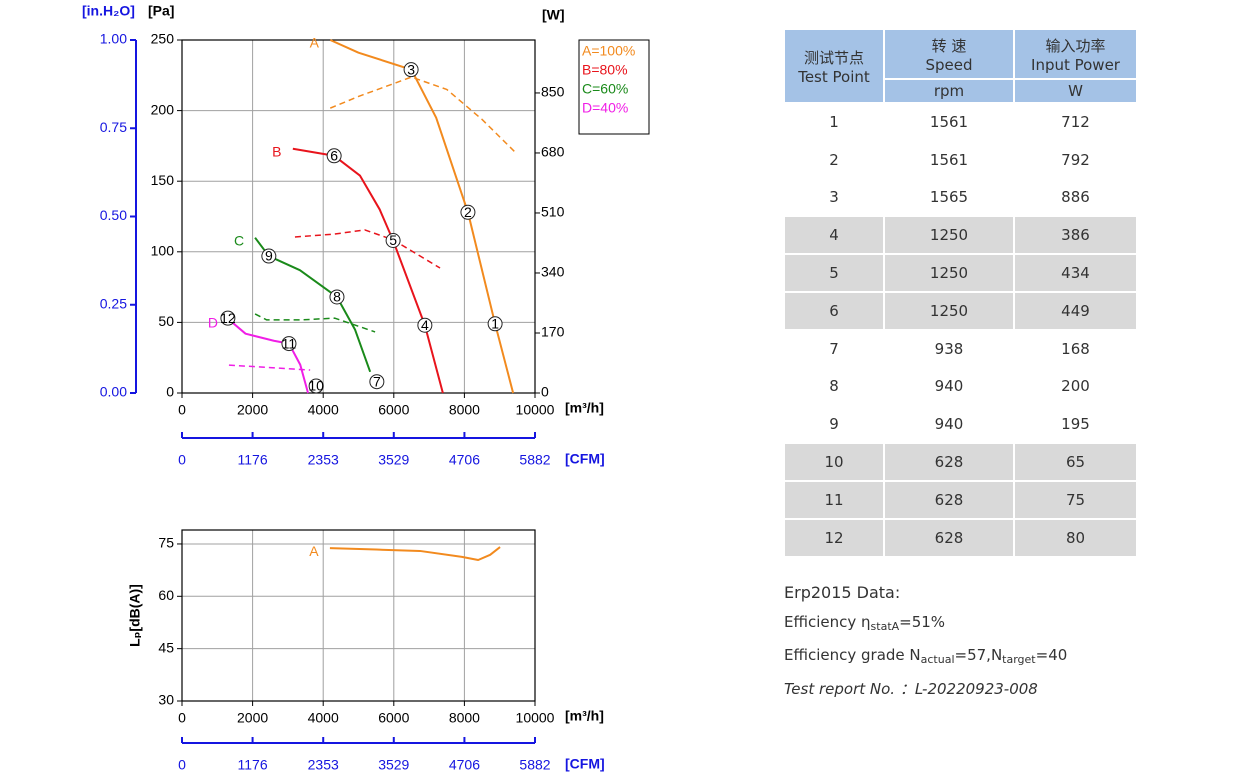 This screenshot has height=780, width=1245. What do you see at coordinates (1075, 310) in the screenshot?
I see `table-cell: 449` at bounding box center [1075, 310].